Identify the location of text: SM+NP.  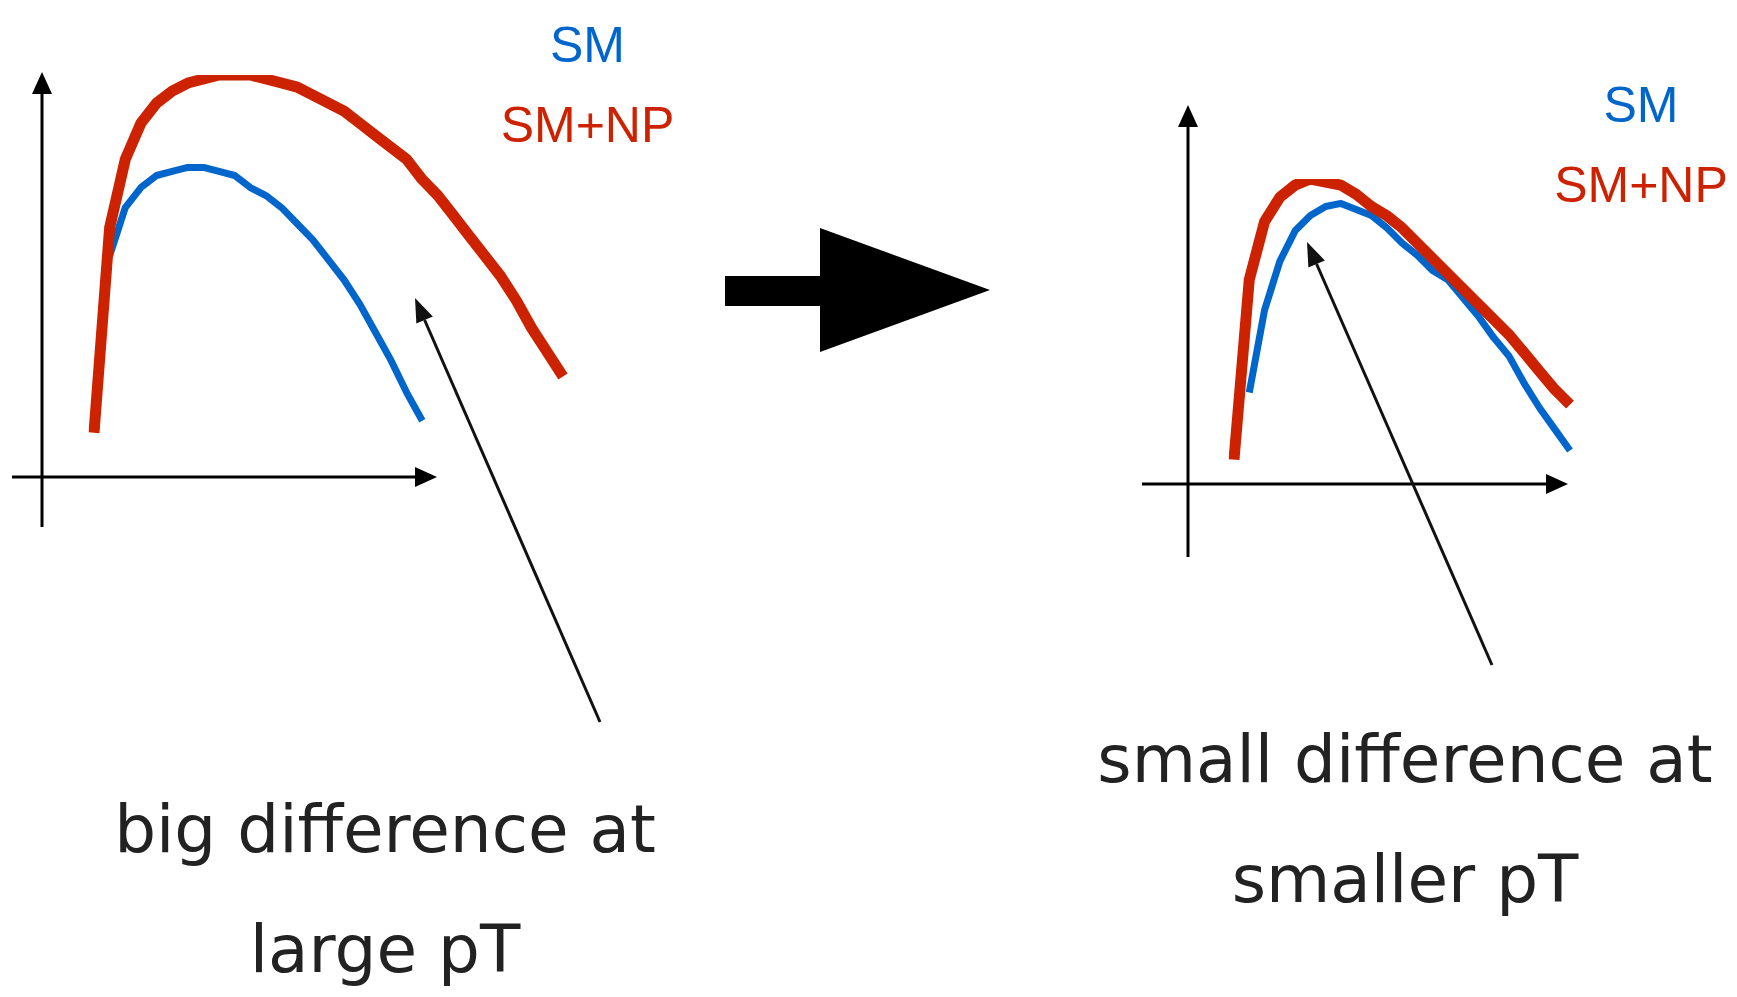
(1641, 185).